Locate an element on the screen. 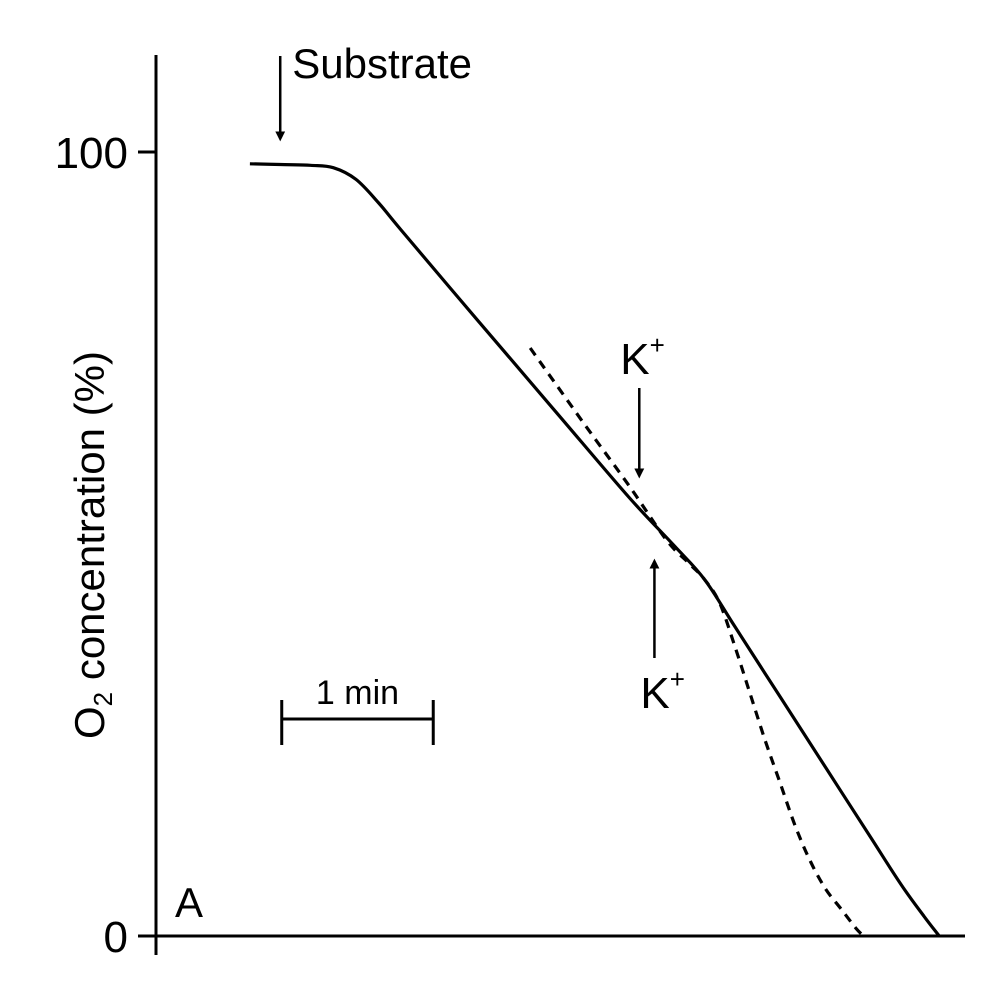  k-plus-lower-superscript: + is located at coordinates (677, 679).